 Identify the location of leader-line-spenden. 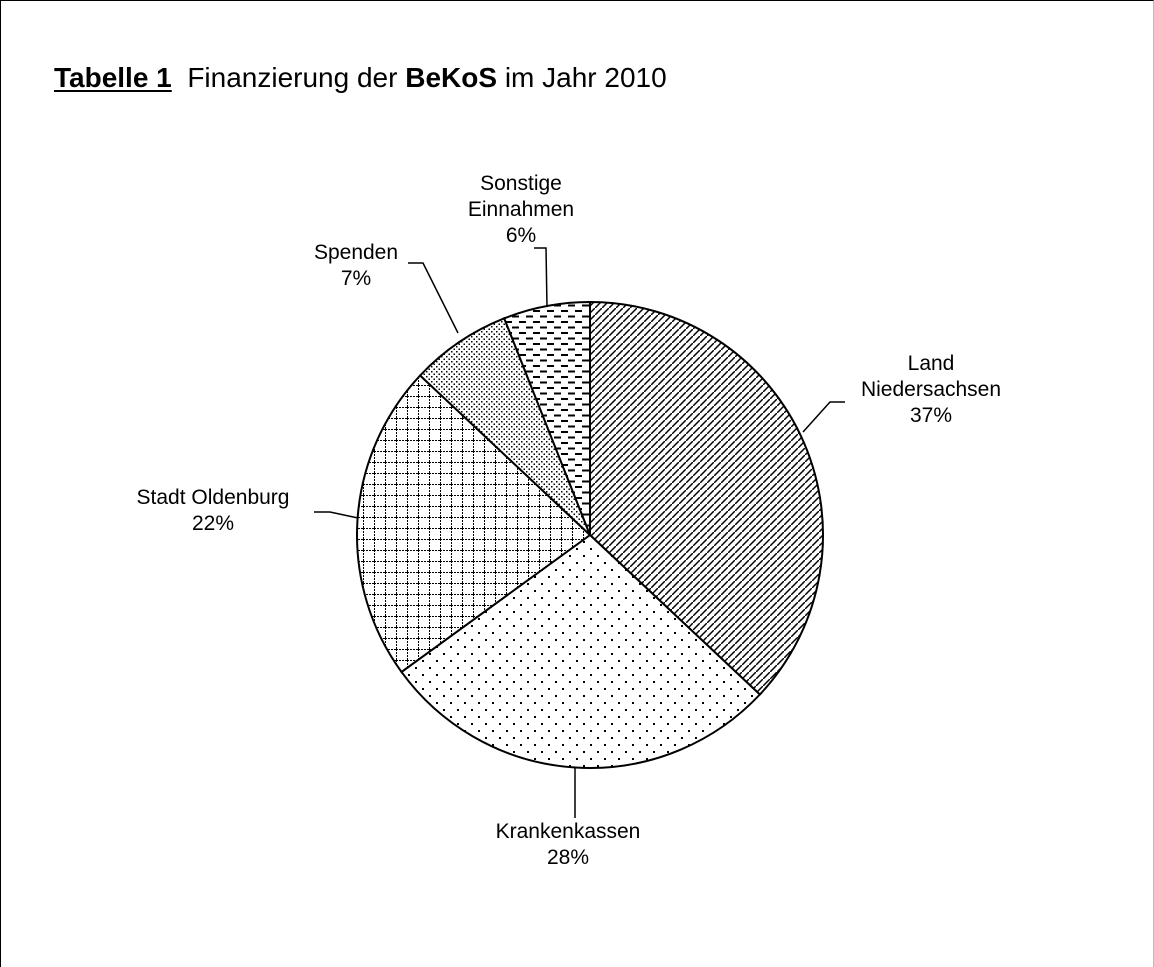
(433, 298).